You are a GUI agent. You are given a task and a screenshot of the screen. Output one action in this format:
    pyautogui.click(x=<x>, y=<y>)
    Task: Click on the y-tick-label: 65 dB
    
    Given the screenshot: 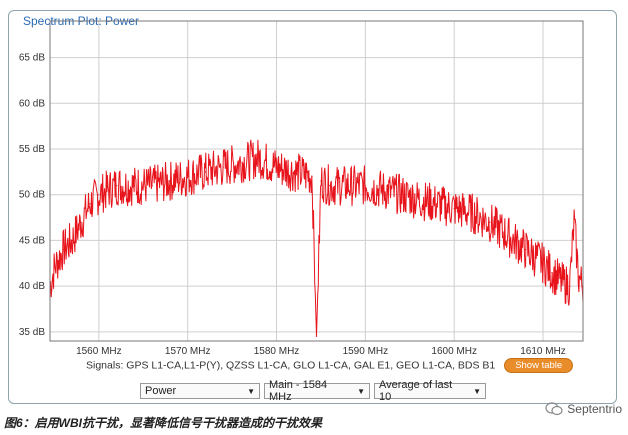 What is the action you would take?
    pyautogui.click(x=32, y=58)
    